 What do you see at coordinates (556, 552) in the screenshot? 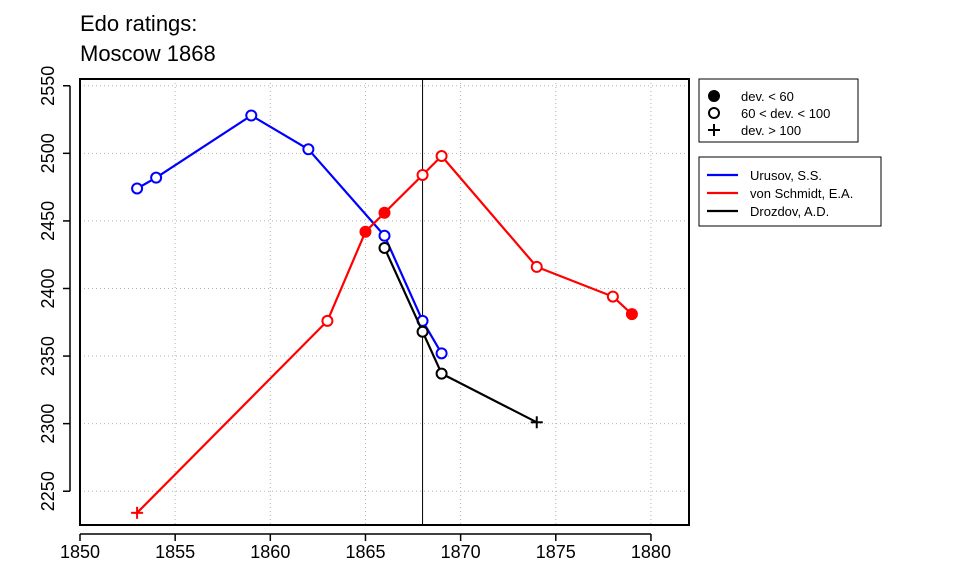
I see `x-tick-label: 1875` at bounding box center [556, 552].